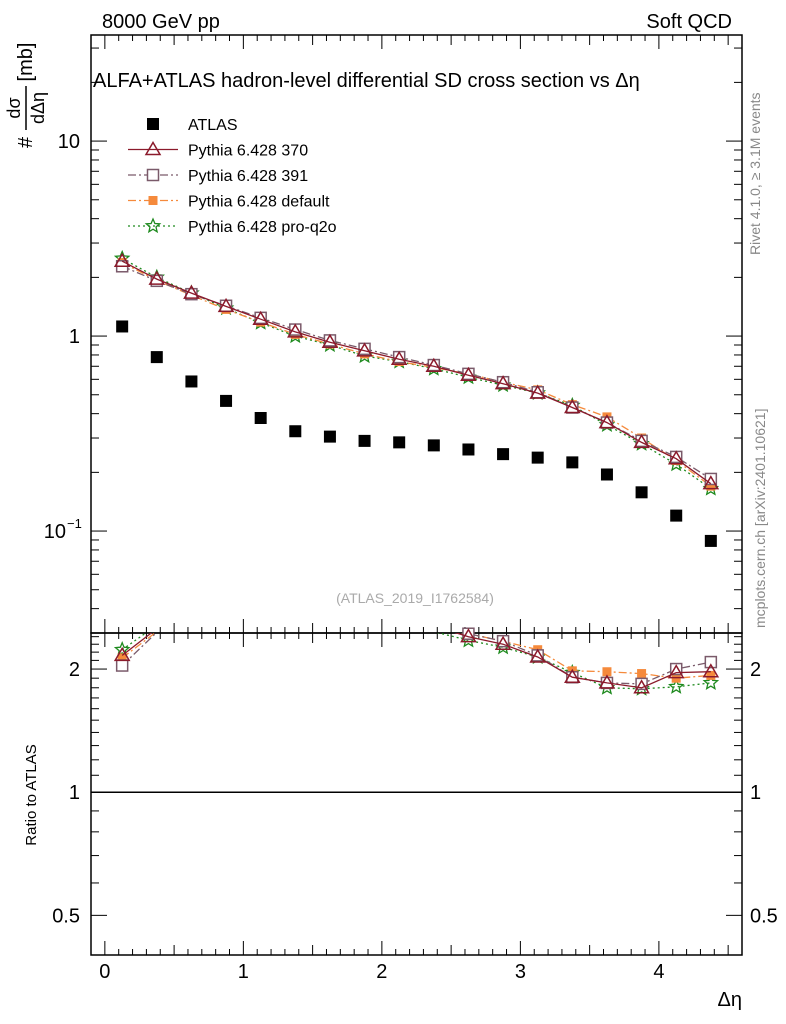 This screenshot has width=786, height=1024. Describe the element at coordinates (104, 972) in the screenshot. I see `xtick-label: 0` at that location.